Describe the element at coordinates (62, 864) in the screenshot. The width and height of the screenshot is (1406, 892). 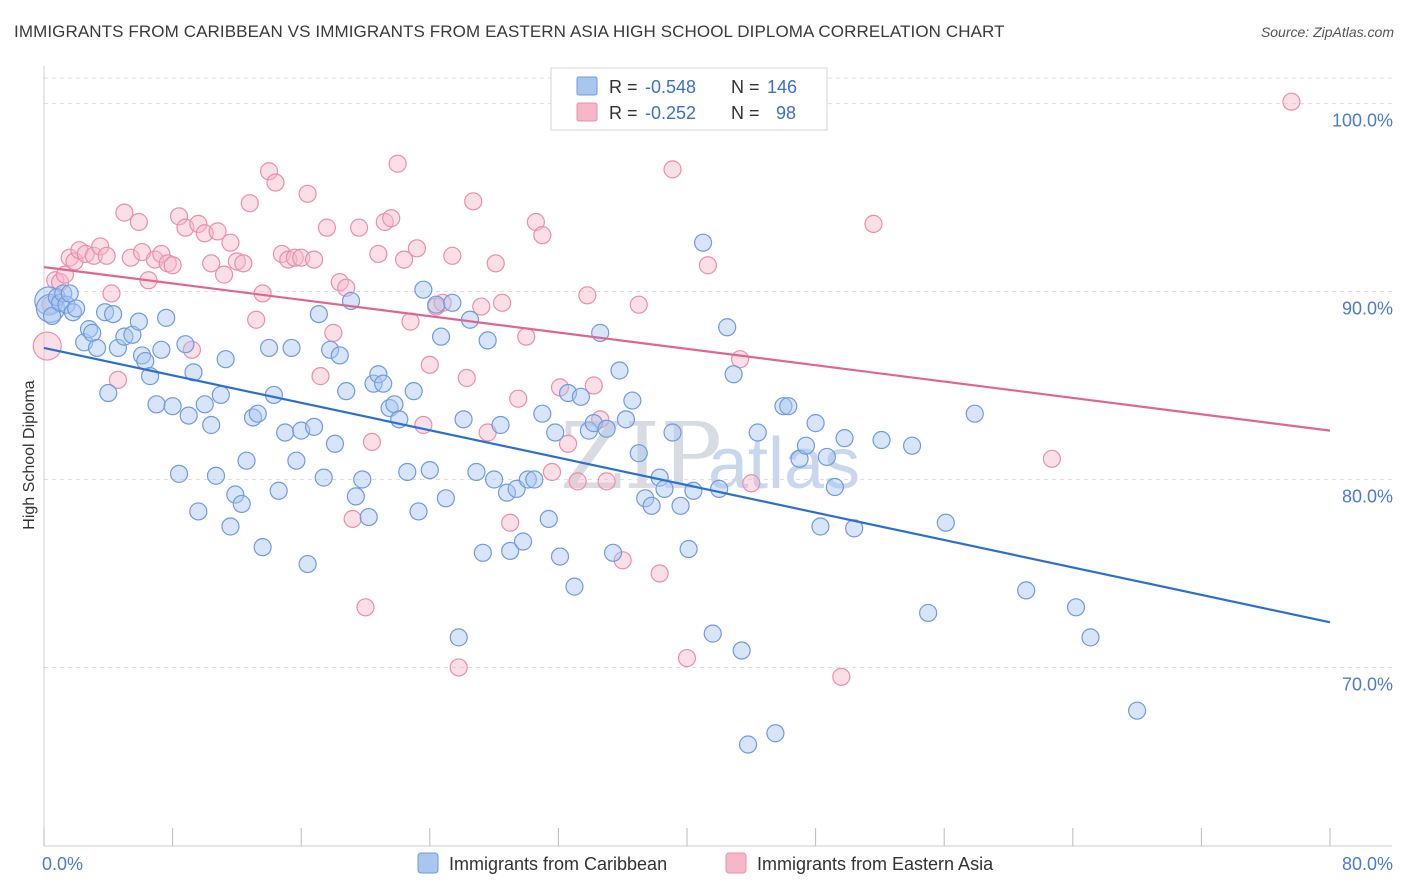
I see `x-tick-label-min: 0.0%` at that location.